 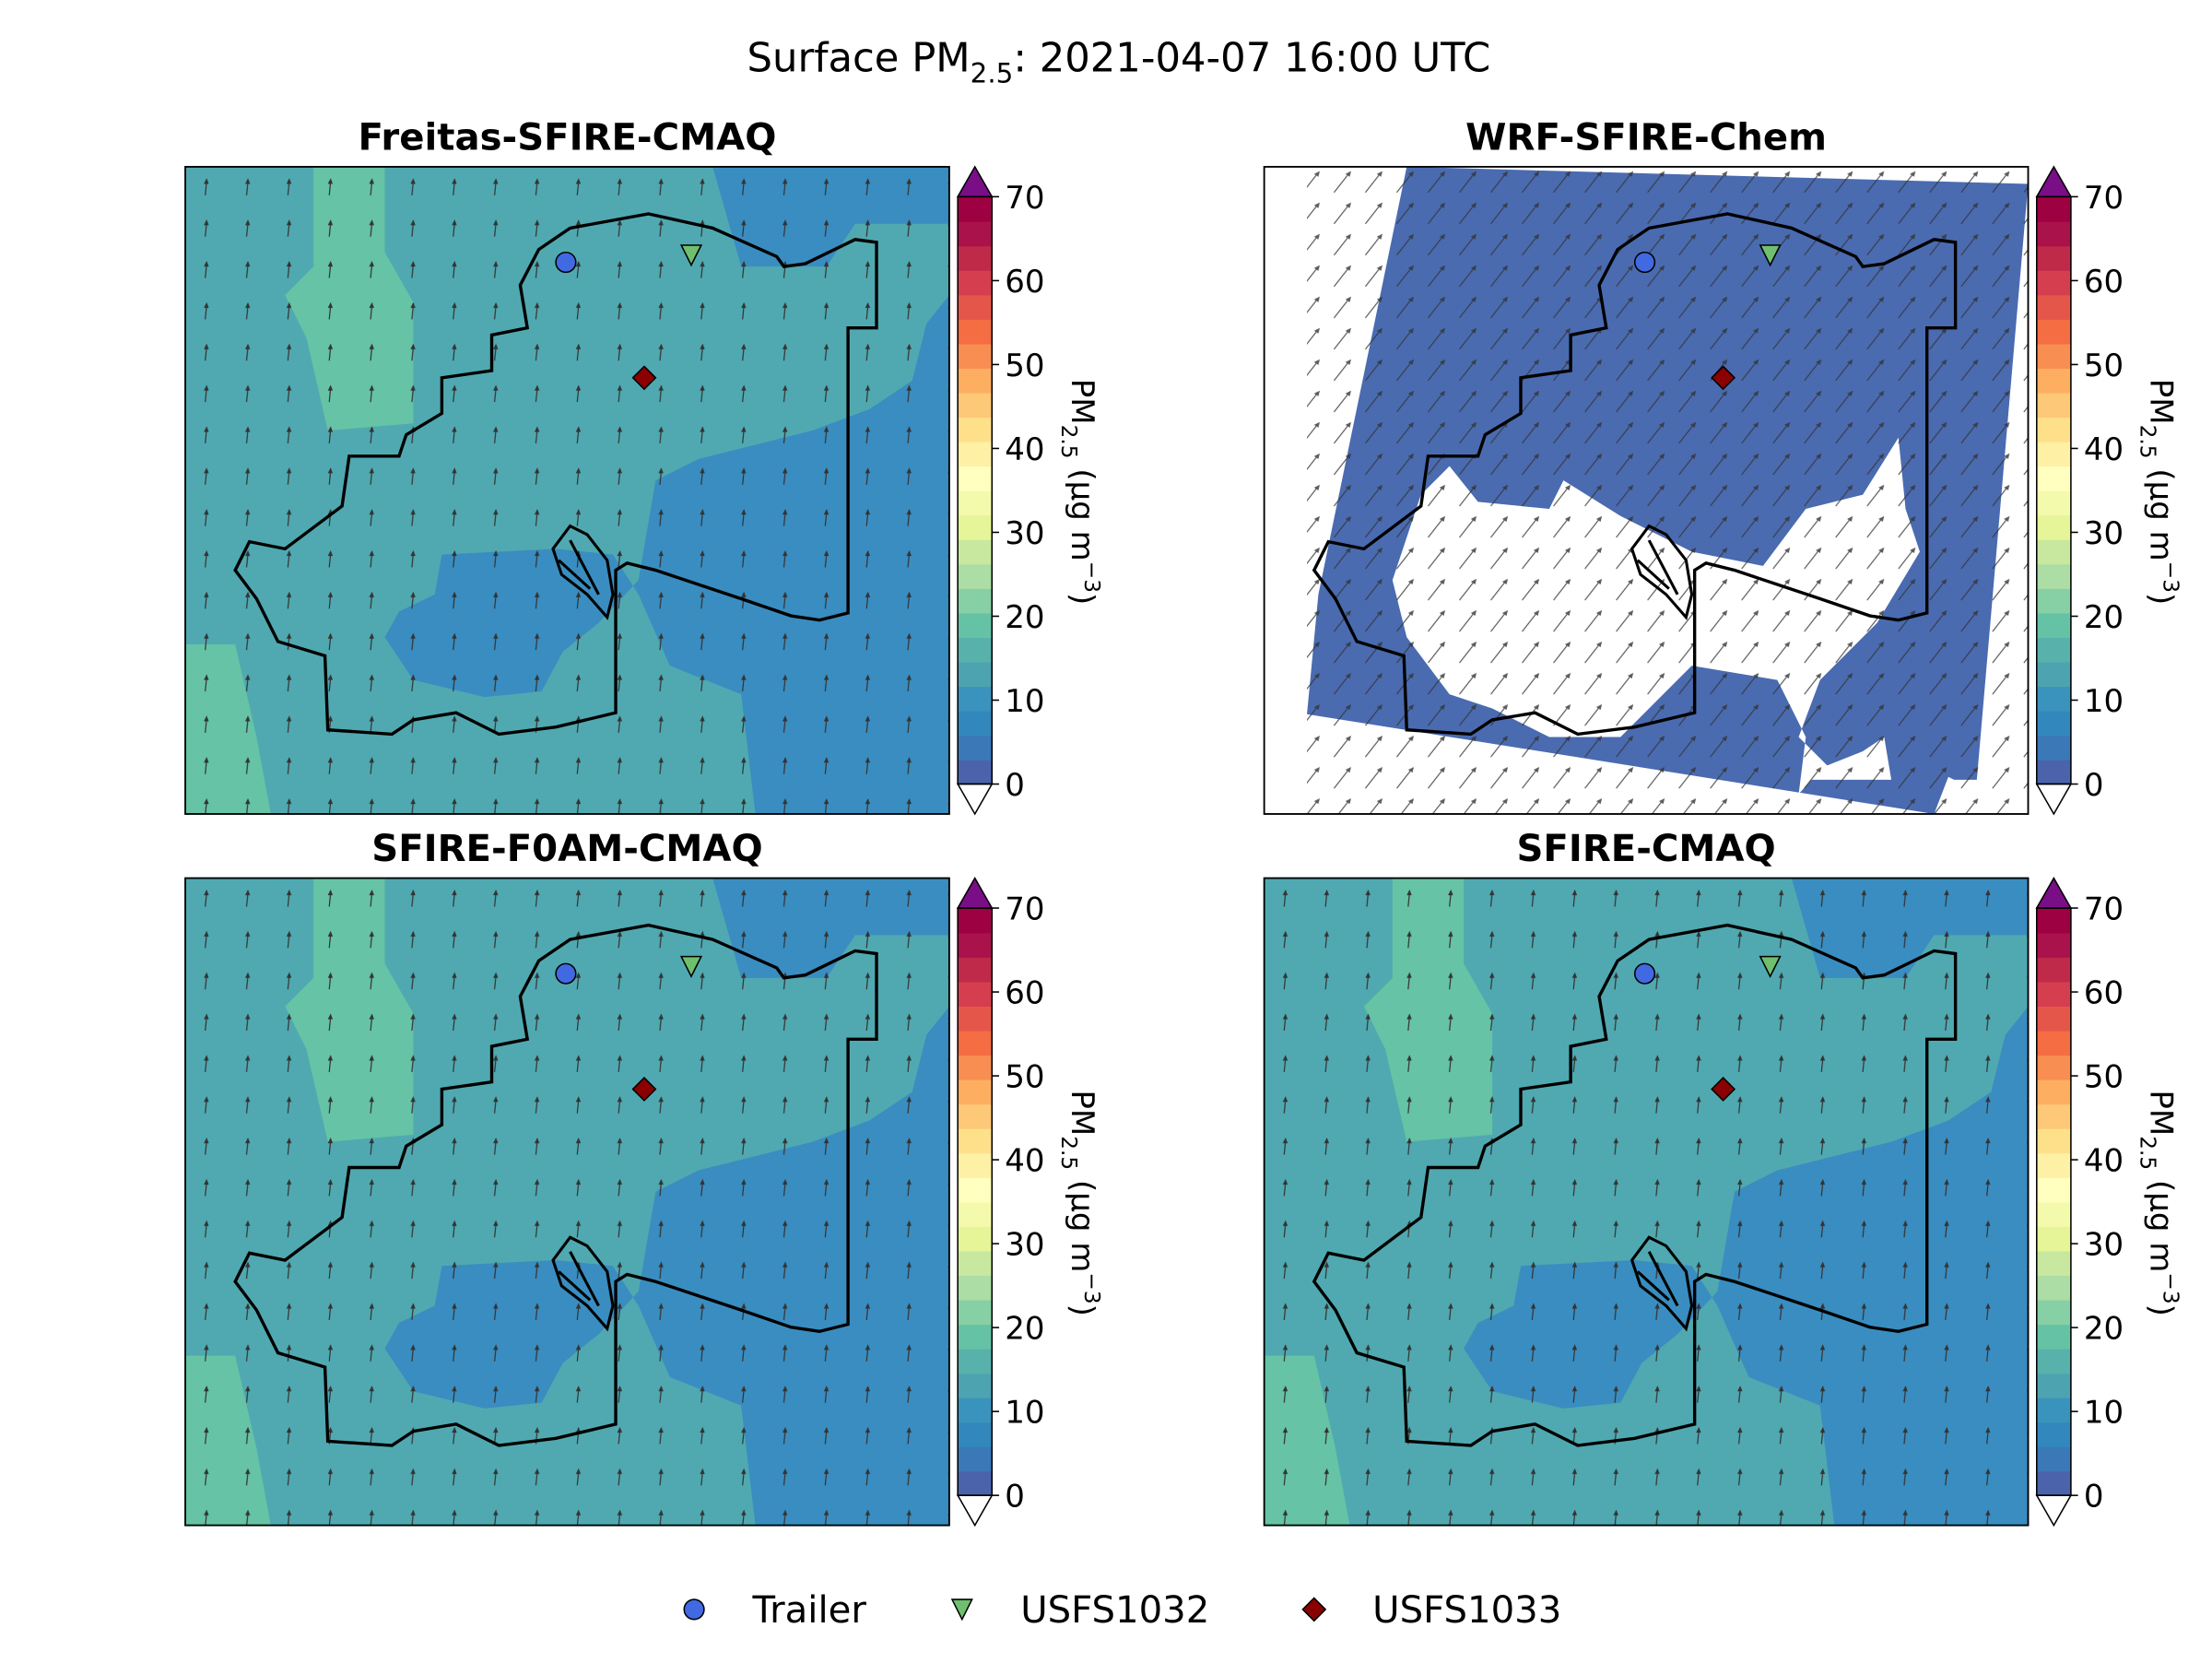 What do you see at coordinates (568, 137) in the screenshot?
I see `panel-title: Freitas-SFIRE-CMAQ` at bounding box center [568, 137].